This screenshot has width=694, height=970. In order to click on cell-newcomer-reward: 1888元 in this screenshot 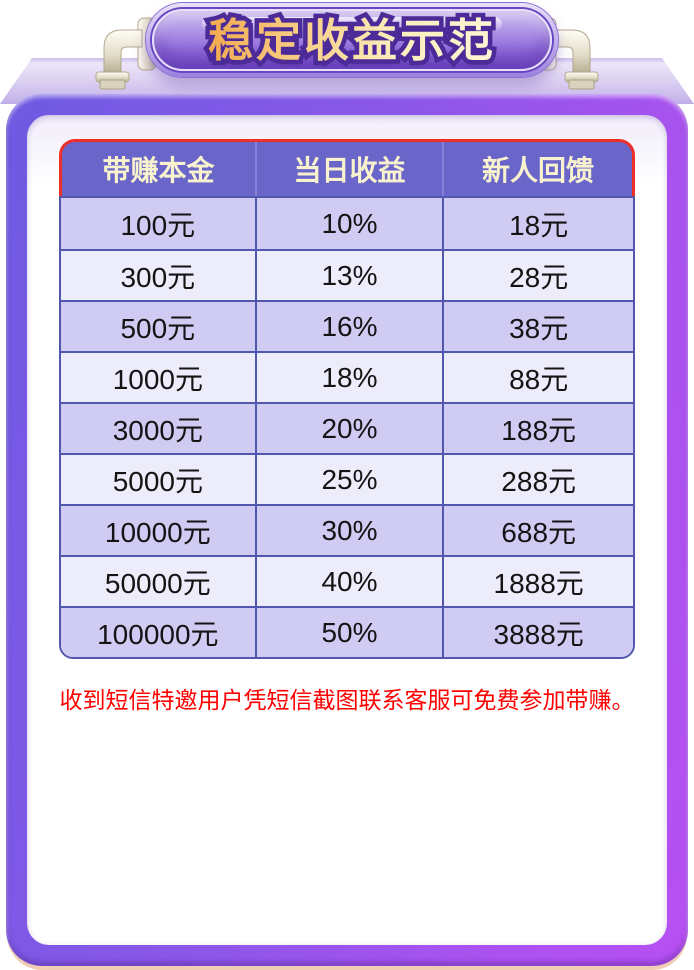, I will do `click(537, 581)`.